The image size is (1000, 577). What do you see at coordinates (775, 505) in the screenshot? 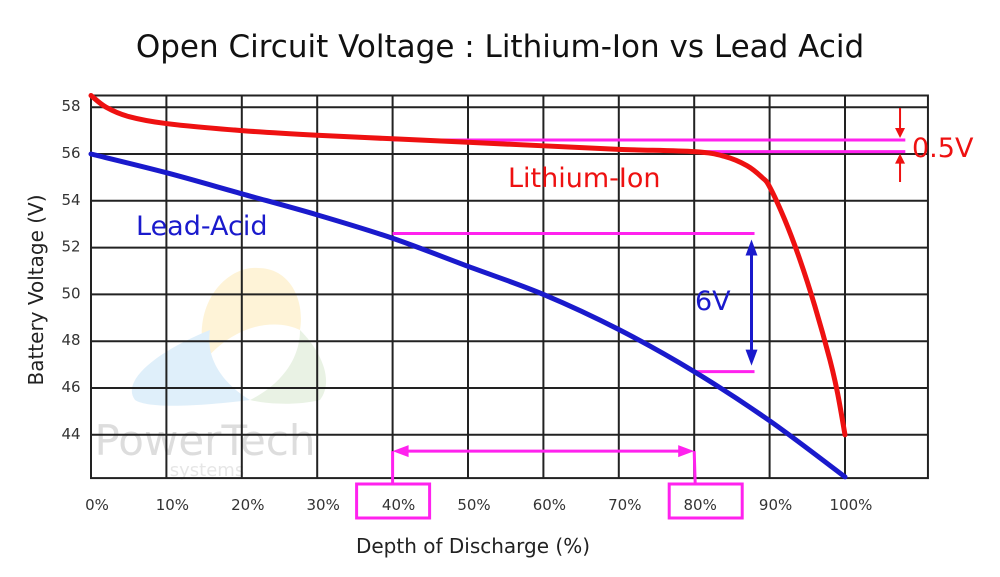
I see `x-tick-label: 90%` at bounding box center [775, 505].